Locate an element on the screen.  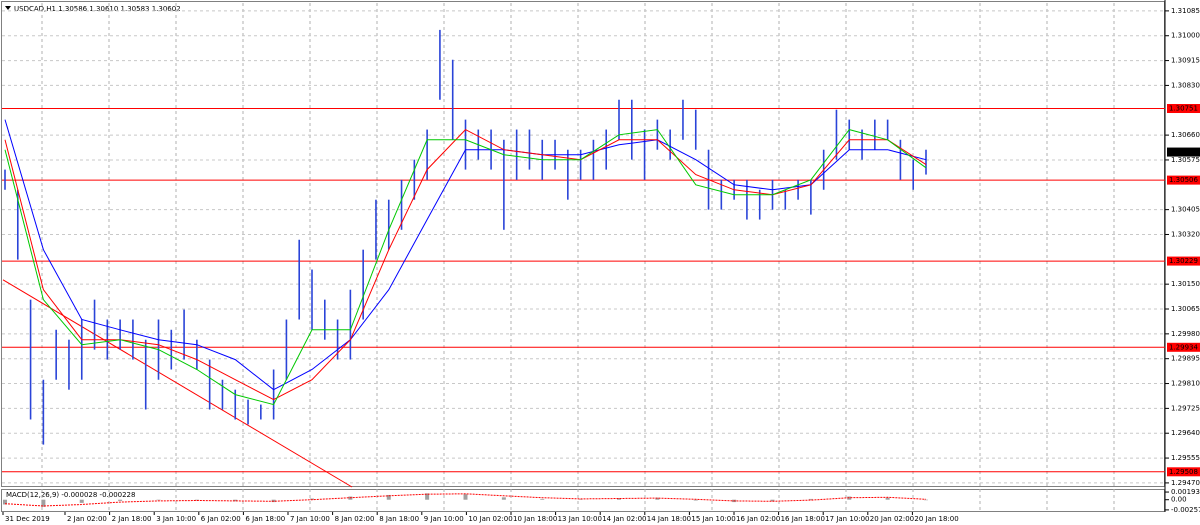
x-tick-label: 6 Jan 02:00 is located at coordinates (221, 519).